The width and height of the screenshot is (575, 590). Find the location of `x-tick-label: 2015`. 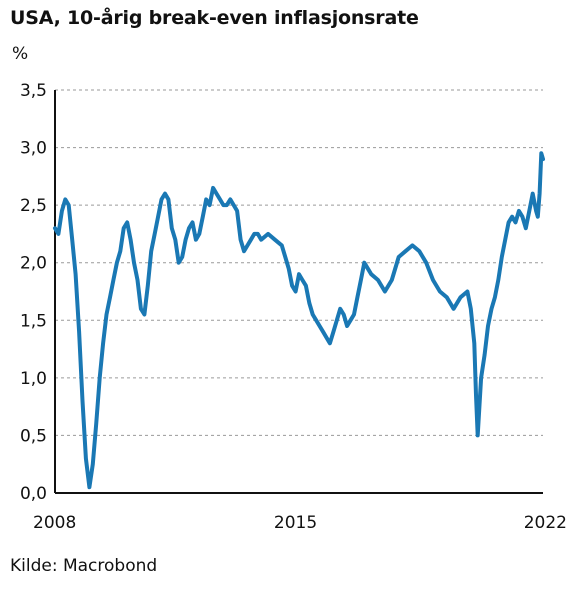

x-tick-label: 2015 is located at coordinates (295, 523).